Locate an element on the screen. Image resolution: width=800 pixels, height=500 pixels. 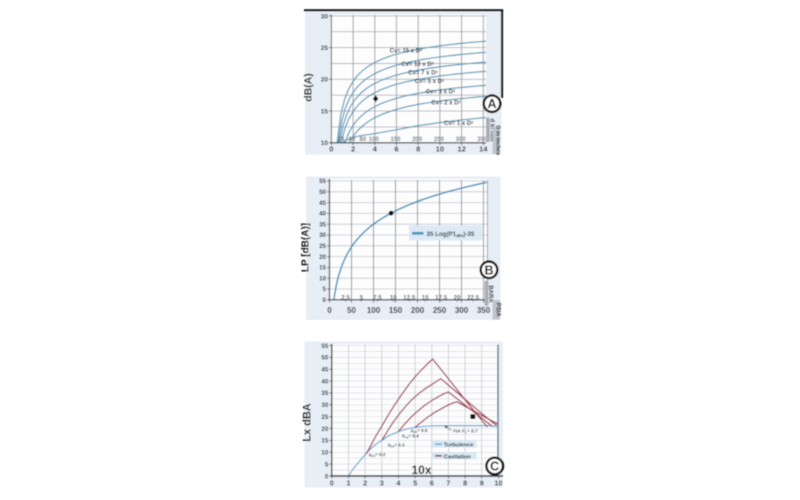
svg-text: Cv= 3 x D2 is located at coordinates (441, 92).